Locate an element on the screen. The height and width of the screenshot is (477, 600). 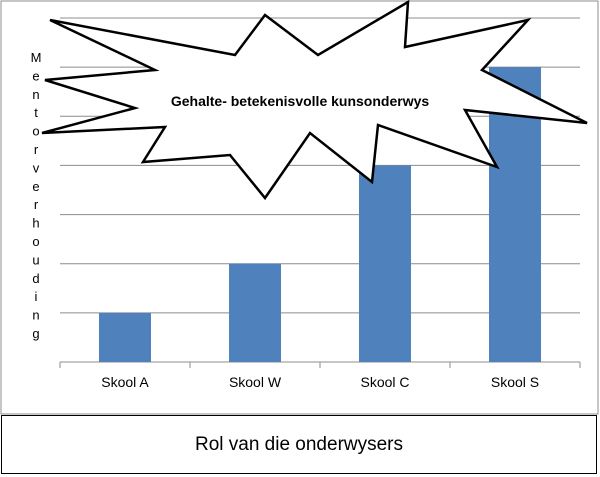
y-axis-label-letter: t is located at coordinates (36, 112).